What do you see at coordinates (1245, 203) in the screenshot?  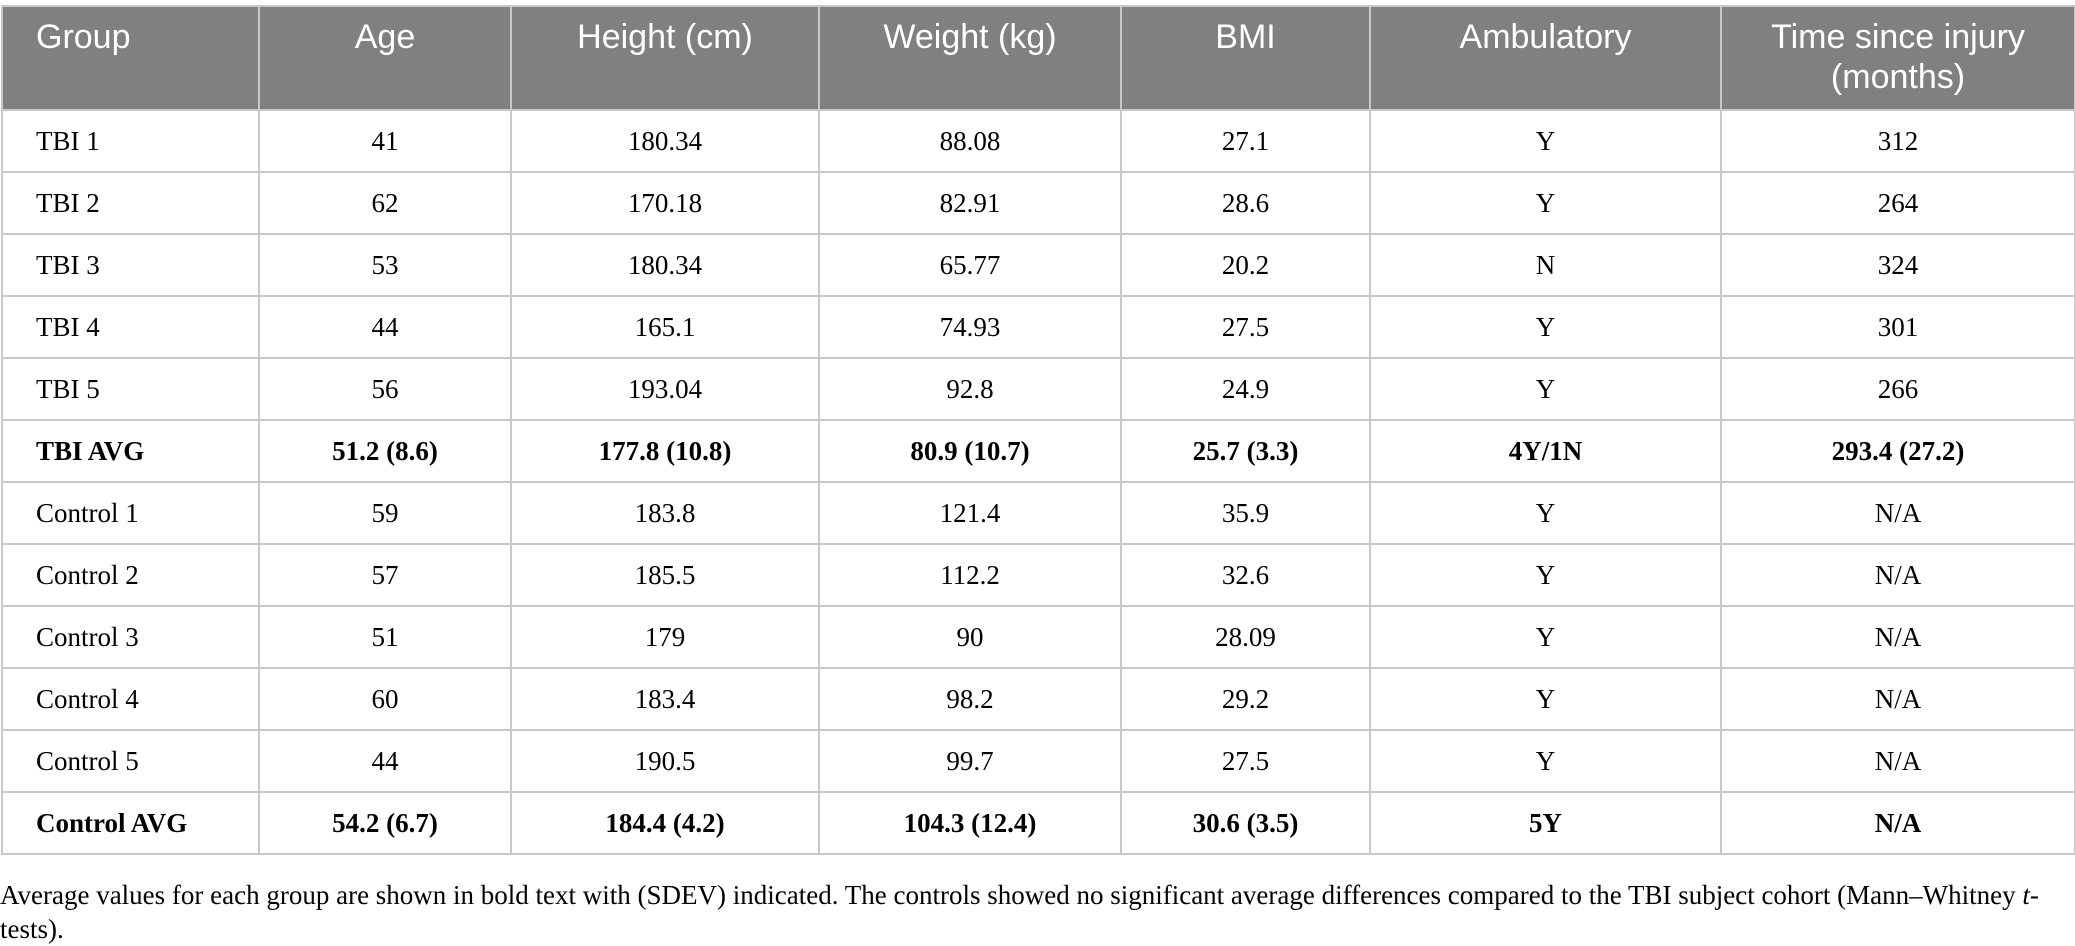 I see `cell-bmi: 28.6` at bounding box center [1245, 203].